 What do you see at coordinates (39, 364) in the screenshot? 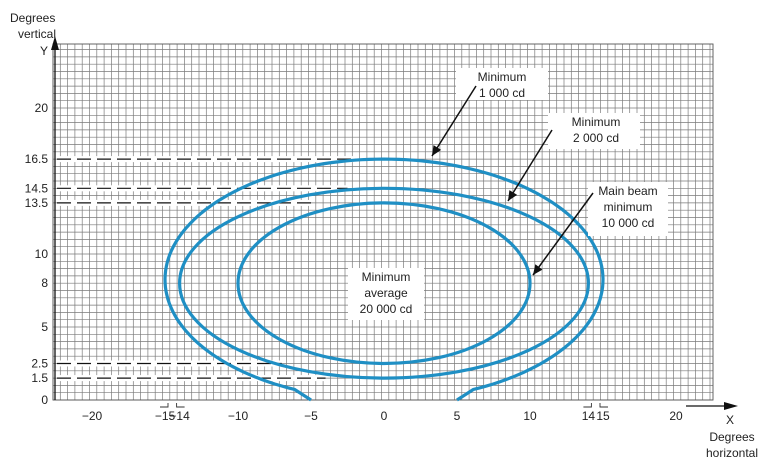
I see `y-tick-label: 2.5` at bounding box center [39, 364].